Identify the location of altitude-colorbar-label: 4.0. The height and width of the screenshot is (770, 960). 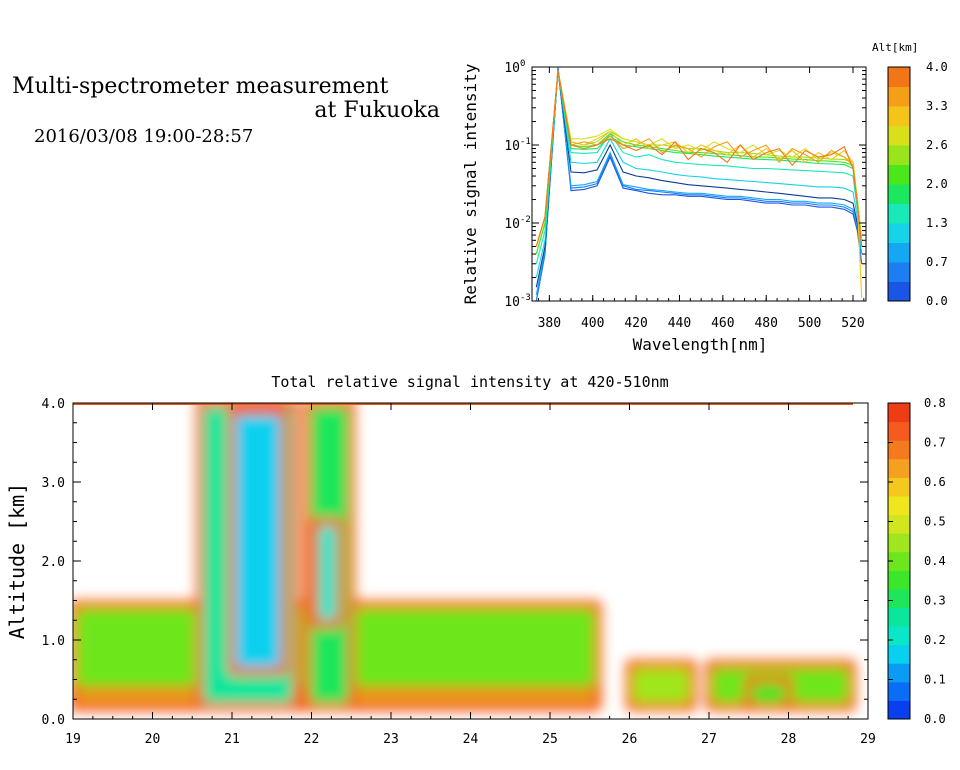
(937, 67).